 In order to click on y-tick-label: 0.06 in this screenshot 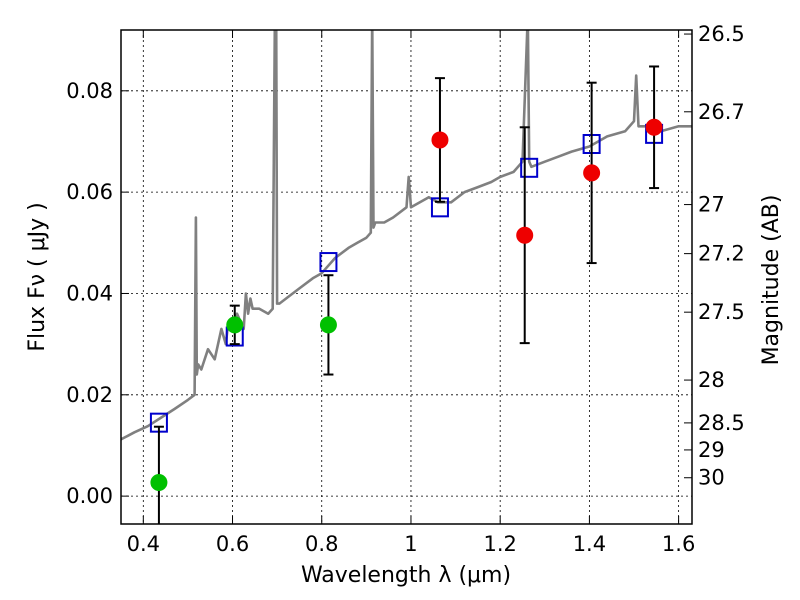, I will do `click(89, 192)`.